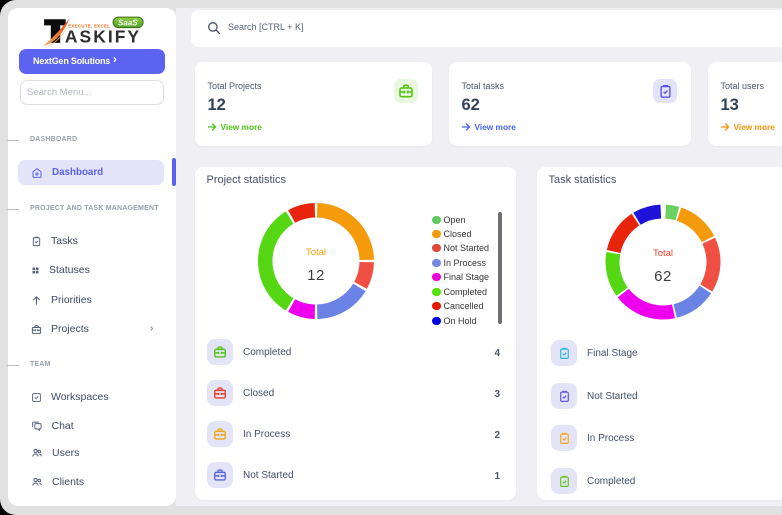 The width and height of the screenshot is (782, 515). What do you see at coordinates (89, 26) in the screenshot?
I see `svg-text: EXECUTE, EXCEL` at bounding box center [89, 26].